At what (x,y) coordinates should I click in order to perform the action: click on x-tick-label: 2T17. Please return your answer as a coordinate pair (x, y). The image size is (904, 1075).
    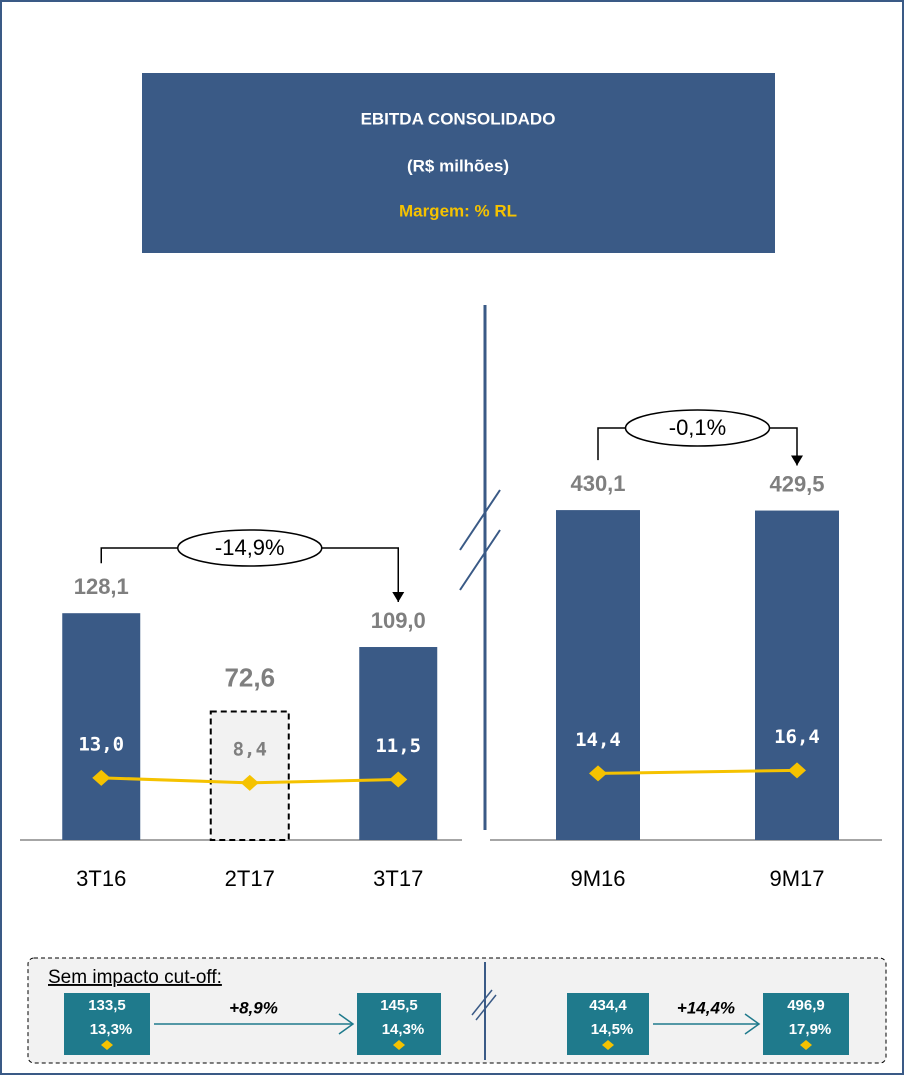
    Looking at the image, I should click on (250, 878).